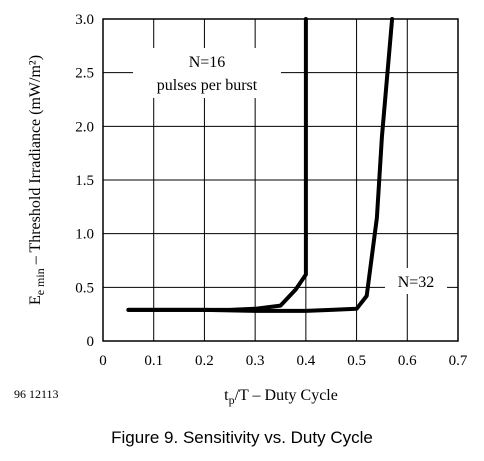 This screenshot has height=461, width=484. I want to click on x-tick-label: 0.7, so click(458, 361).